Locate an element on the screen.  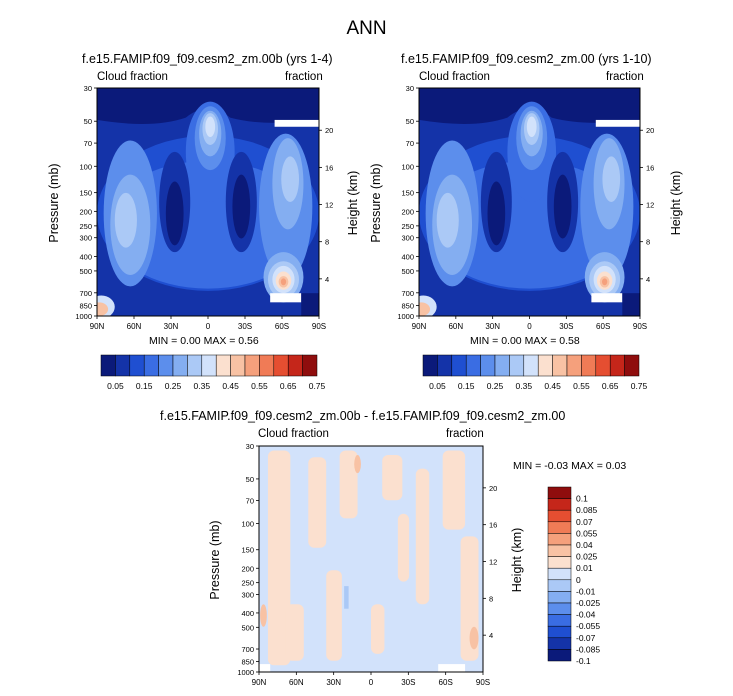
panel-1-ptick-0: 30 is located at coordinates (88, 88).